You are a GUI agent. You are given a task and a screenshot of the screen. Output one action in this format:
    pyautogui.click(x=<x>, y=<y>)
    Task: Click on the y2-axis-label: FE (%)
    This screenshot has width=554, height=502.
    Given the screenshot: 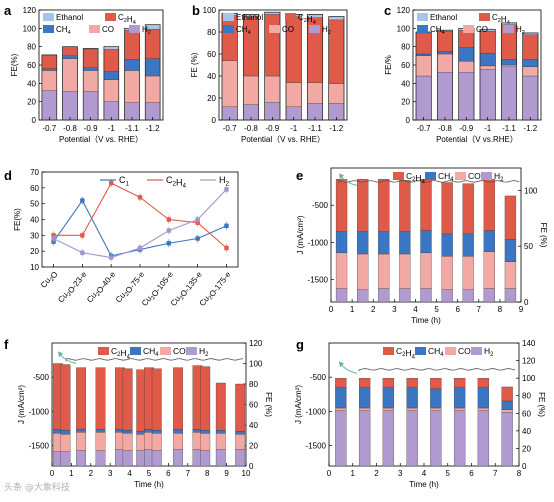 What is the action you would take?
    pyautogui.click(x=543, y=235)
    